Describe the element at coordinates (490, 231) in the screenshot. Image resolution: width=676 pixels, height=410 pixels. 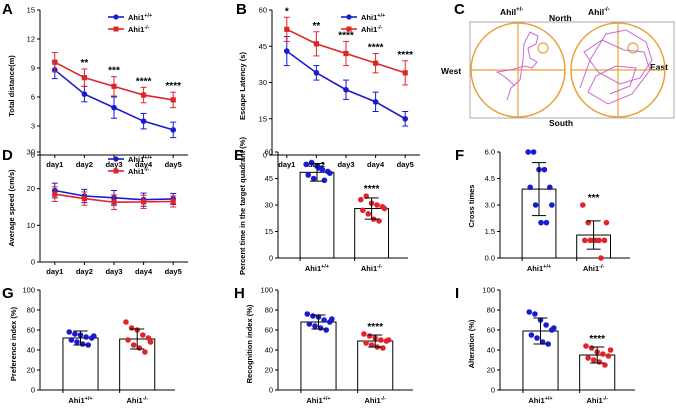
I see `y-tick-label: 1.5` at that location.